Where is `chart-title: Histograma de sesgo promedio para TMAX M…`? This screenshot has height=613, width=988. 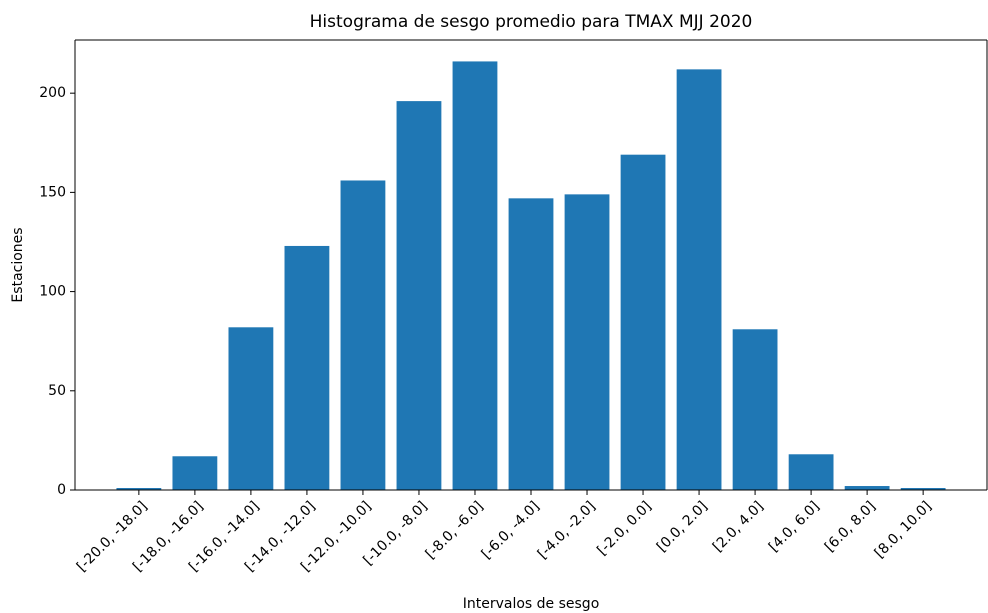
chart-title: Histograma de sesgo promedio para TMAX M… is located at coordinates (531, 22).